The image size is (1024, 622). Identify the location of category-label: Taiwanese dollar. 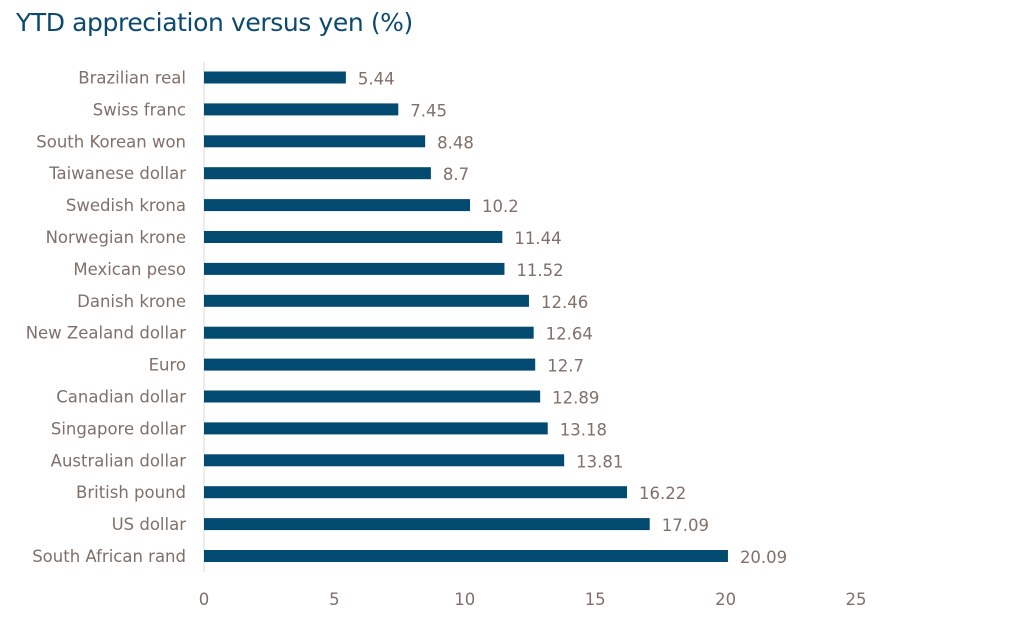
(117, 173).